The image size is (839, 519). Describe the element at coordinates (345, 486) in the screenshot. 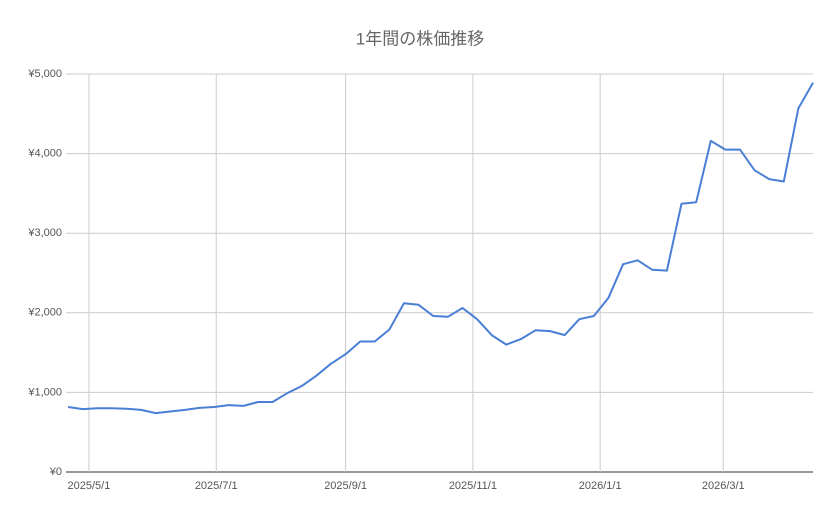

I see `x-tick-label: 2025/9/1` at that location.